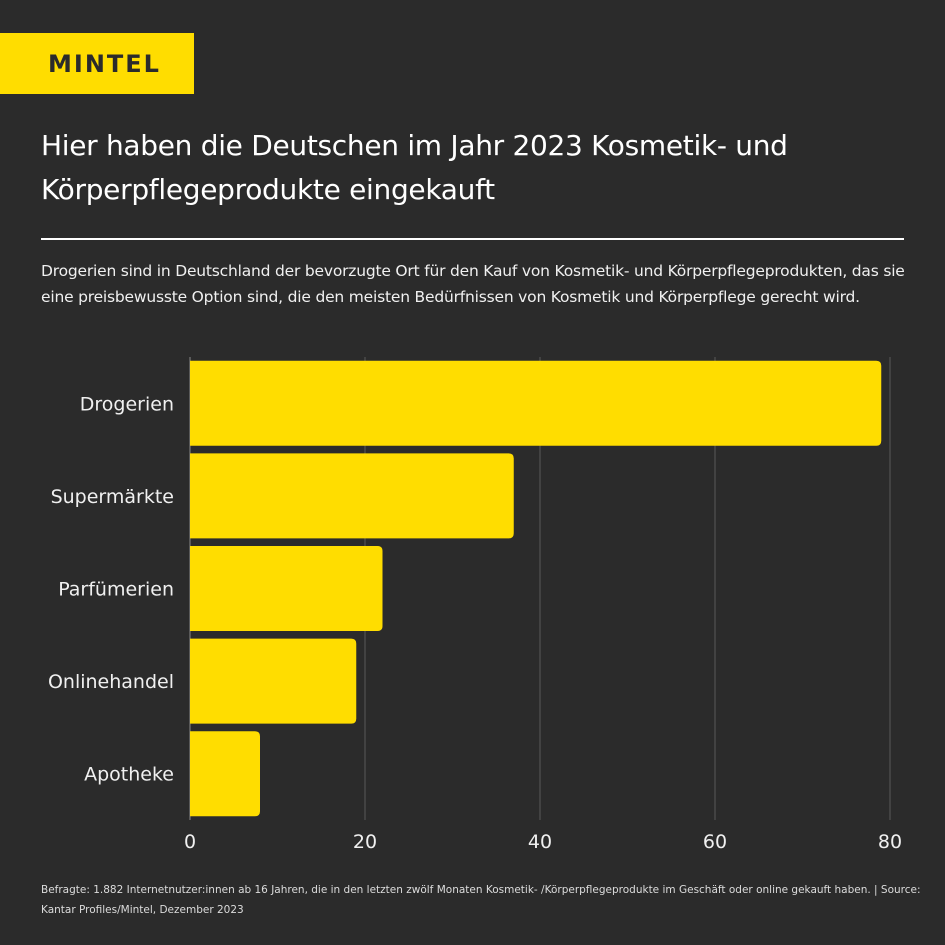  What do you see at coordinates (225, 774) in the screenshot?
I see `bar-apotheke` at bounding box center [225, 774].